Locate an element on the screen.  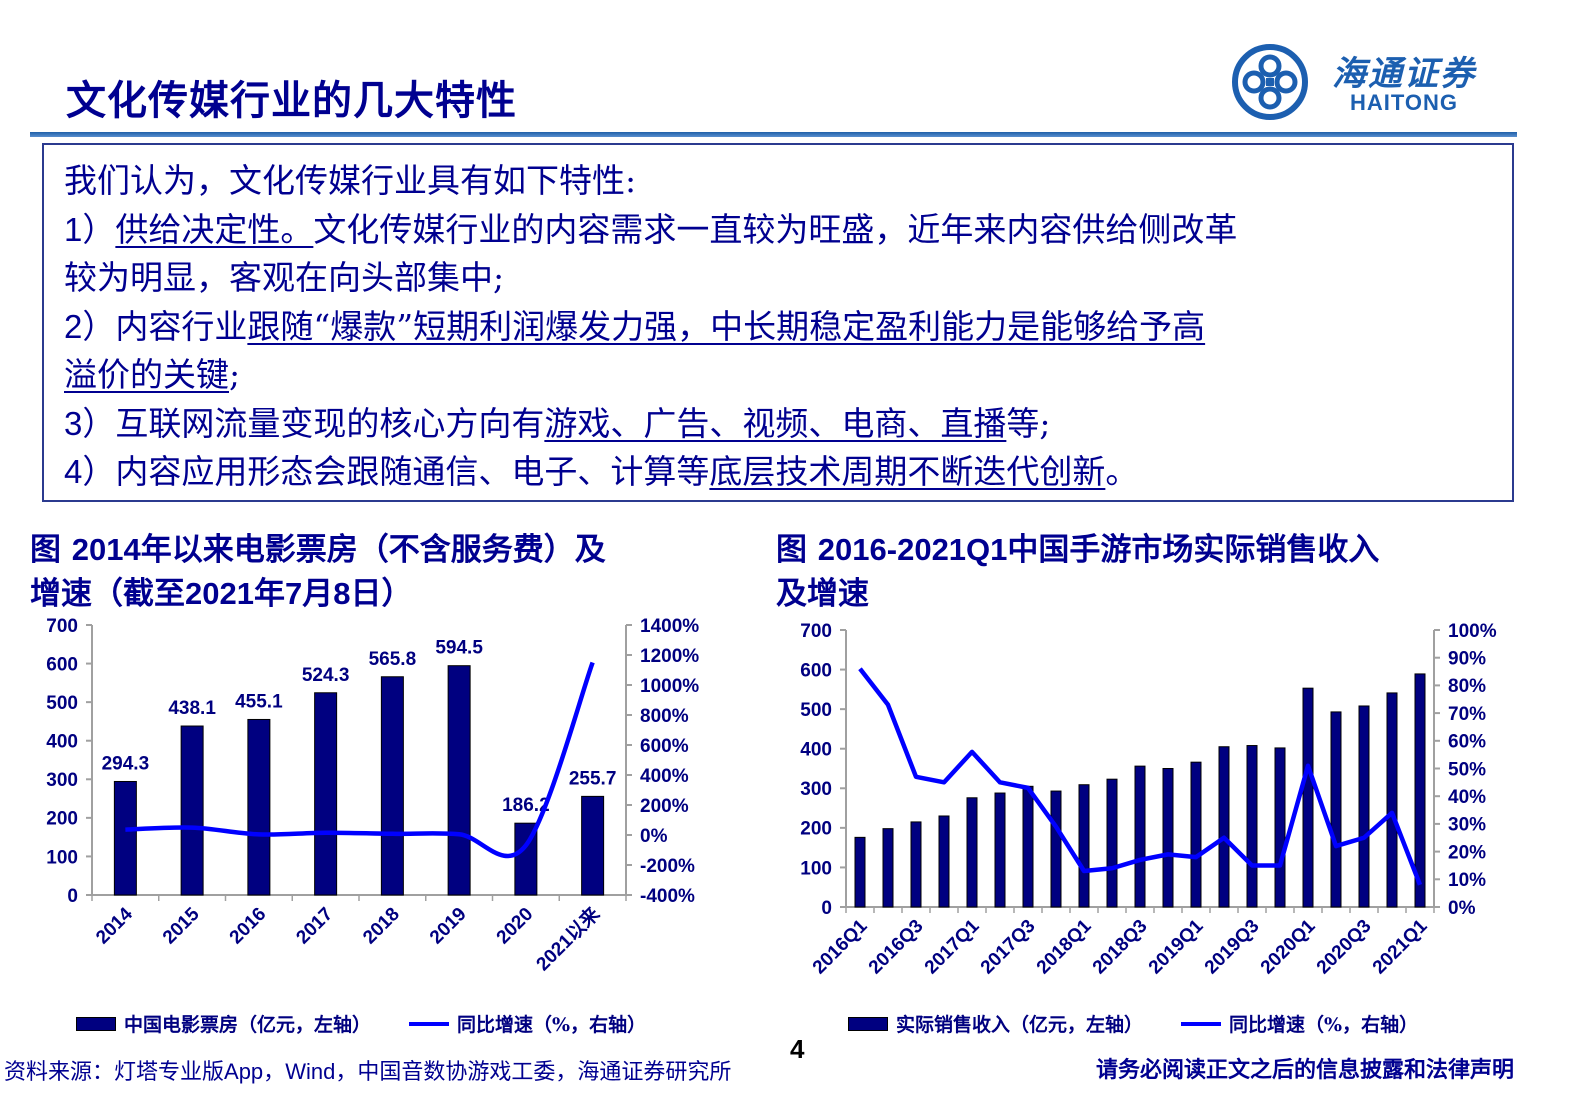
svg-text: 2019Q3 is located at coordinates (1232, 947).